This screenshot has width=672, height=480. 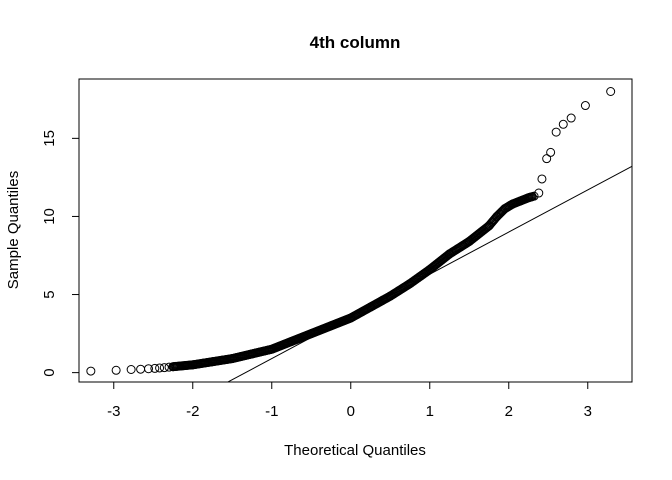 I want to click on x-tick-label: 2, so click(x=509, y=411).